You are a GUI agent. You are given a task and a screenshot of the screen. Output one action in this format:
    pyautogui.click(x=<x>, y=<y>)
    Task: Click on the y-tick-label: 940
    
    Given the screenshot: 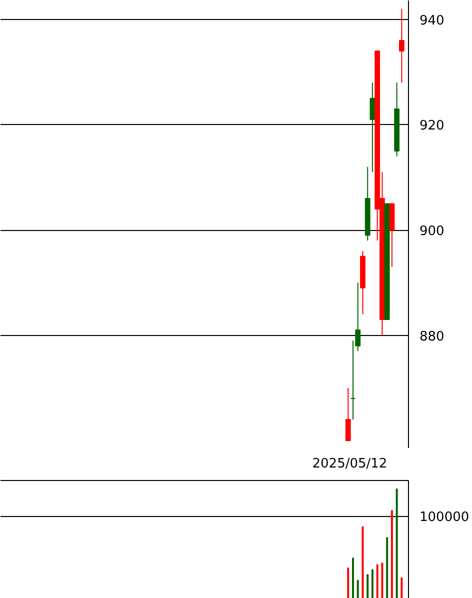 What is the action you would take?
    pyautogui.click(x=432, y=20)
    